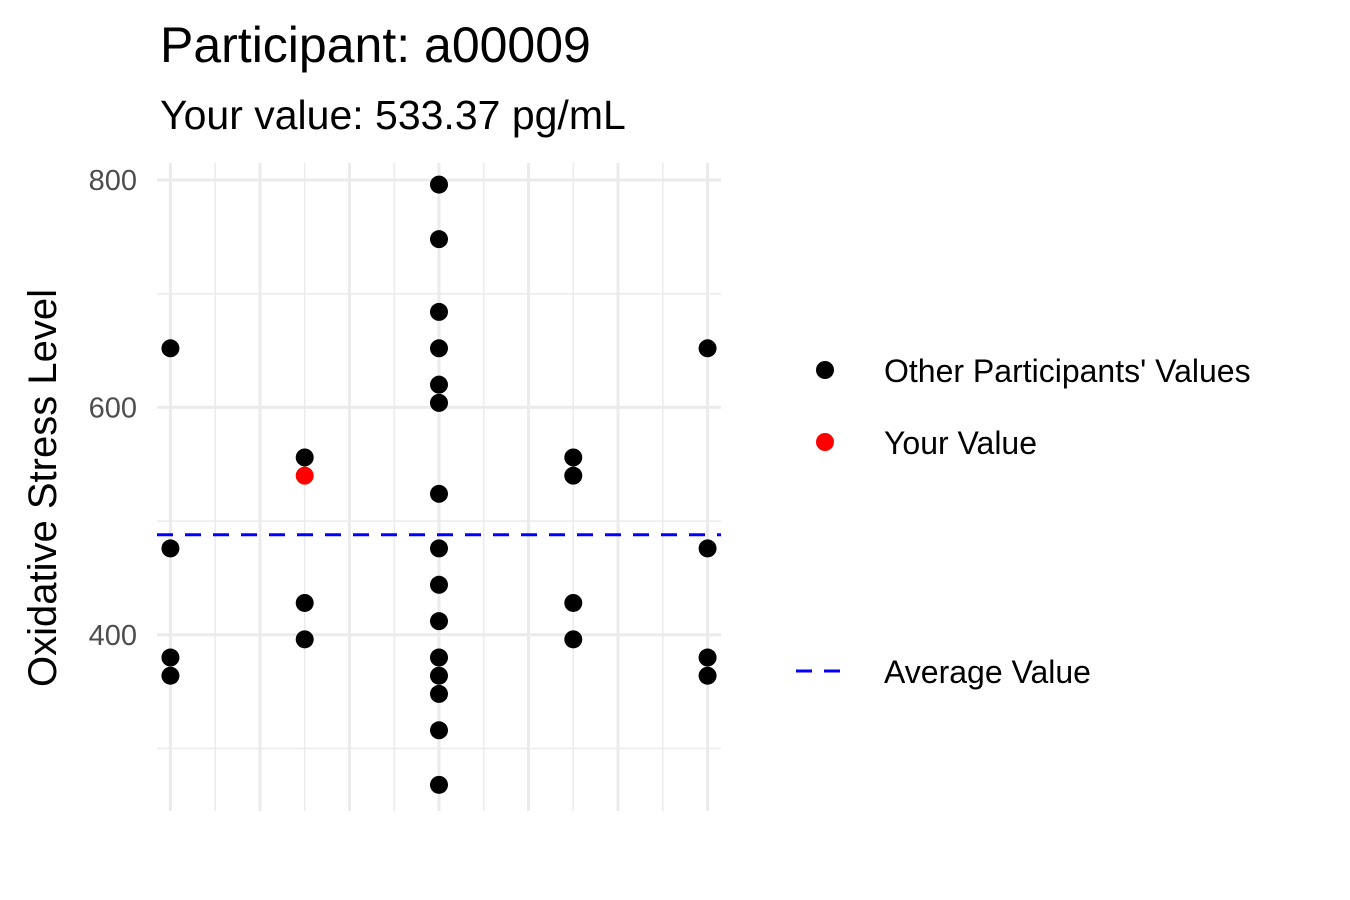 Image resolution: width=1350 pixels, height=900 pixels. What do you see at coordinates (1067, 371) in the screenshot?
I see `legend-other-label: Other Participants' Values` at bounding box center [1067, 371].